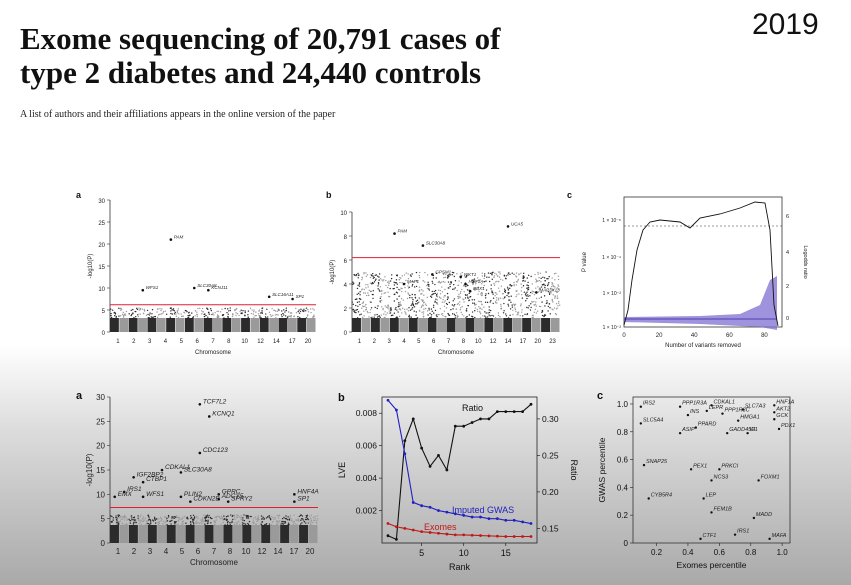 The image size is (851, 585). I want to click on y-tick-label: 0.4, so click(623, 487).